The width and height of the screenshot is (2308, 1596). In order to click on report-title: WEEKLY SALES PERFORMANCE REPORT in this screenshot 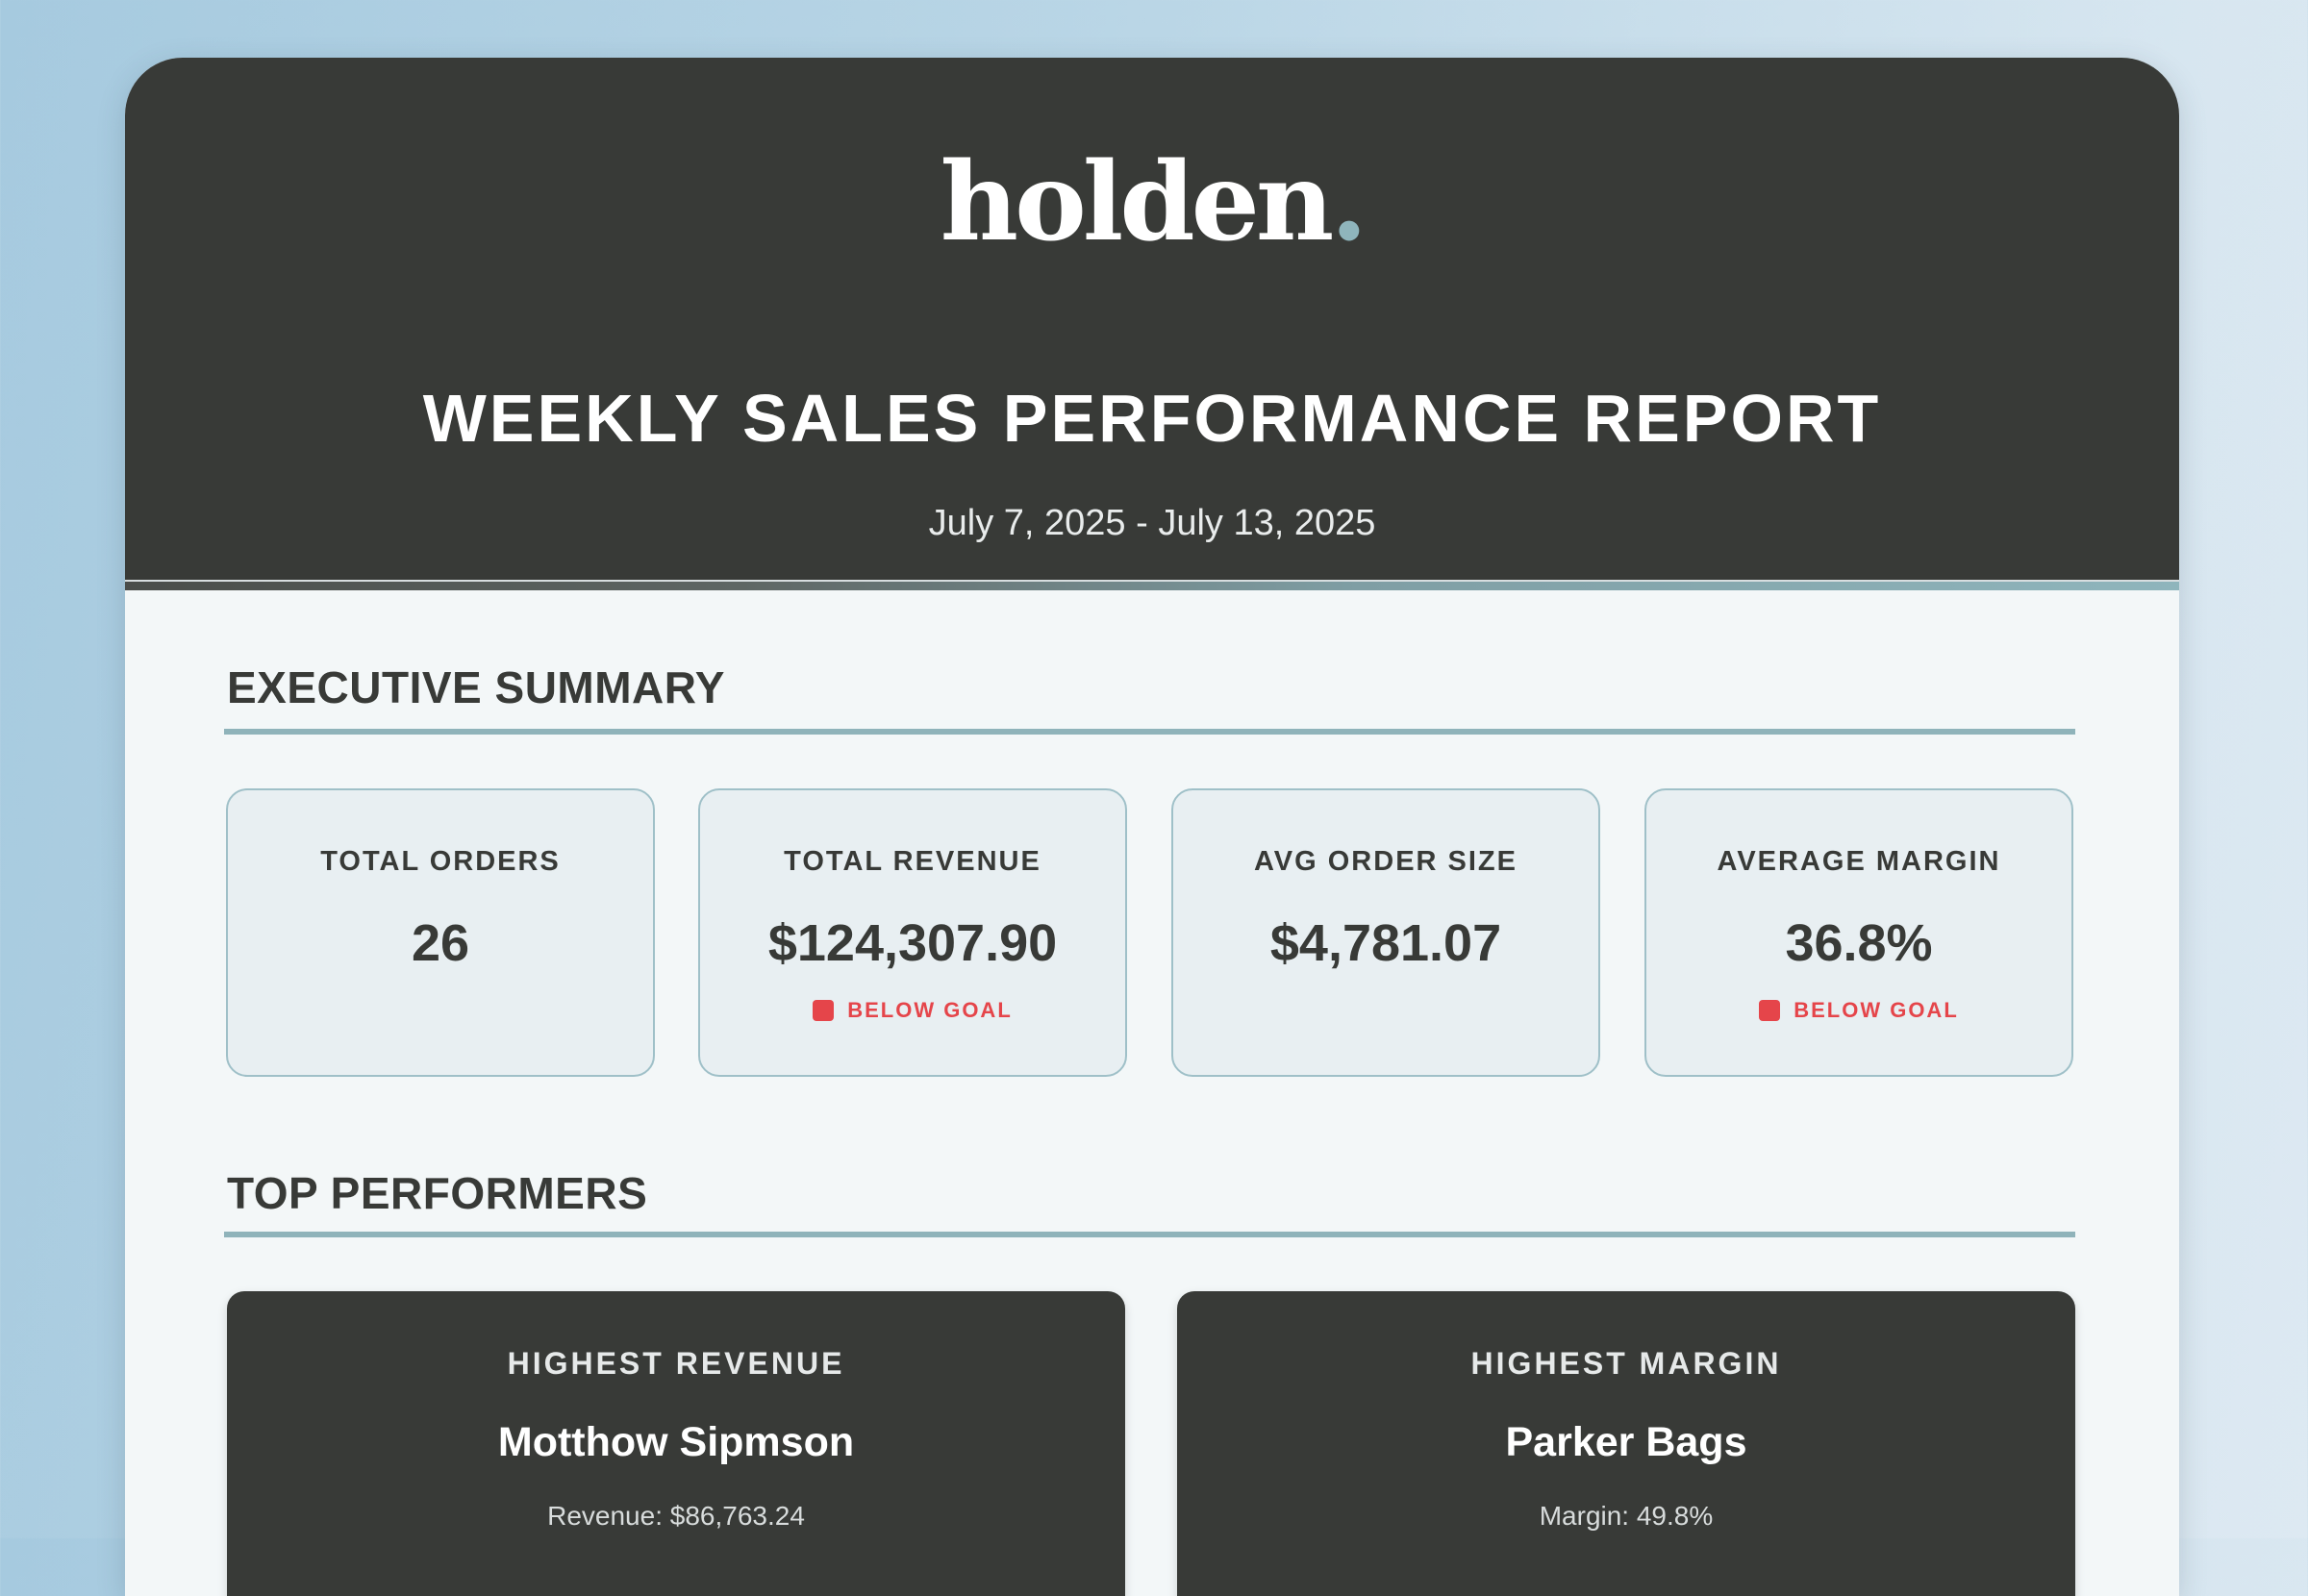, I will do `click(1152, 418)`.